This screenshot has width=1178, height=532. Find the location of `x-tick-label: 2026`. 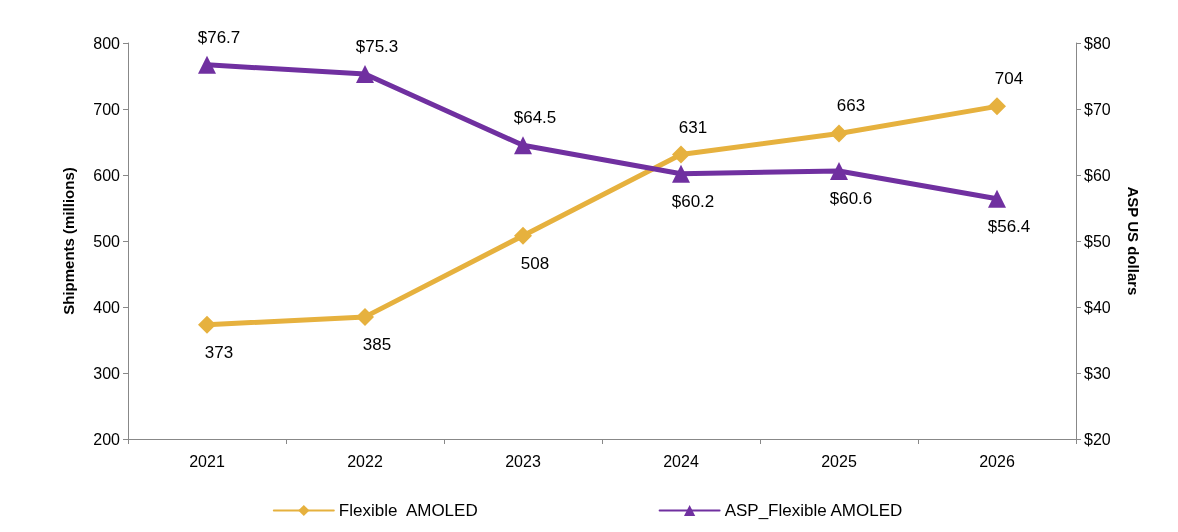

x-tick-label: 2026 is located at coordinates (997, 461).